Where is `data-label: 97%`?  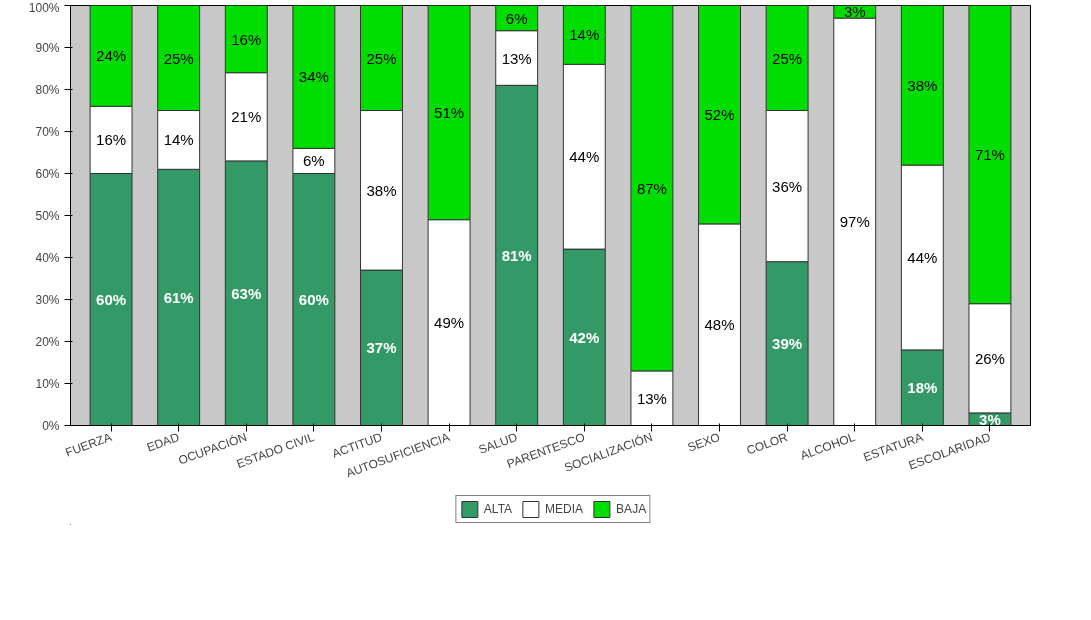 data-label: 97% is located at coordinates (854, 222).